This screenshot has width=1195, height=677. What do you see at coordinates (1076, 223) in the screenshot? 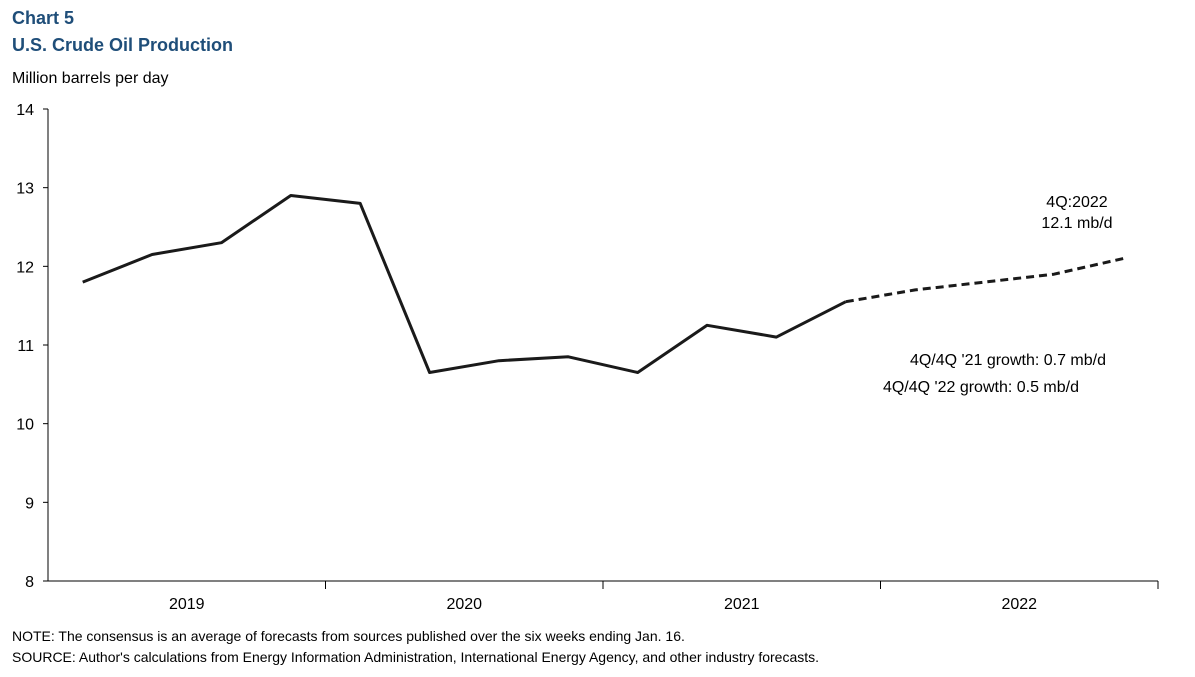
I see `endpoint-annotation-line2: 12.1 mb/d` at bounding box center [1076, 223].